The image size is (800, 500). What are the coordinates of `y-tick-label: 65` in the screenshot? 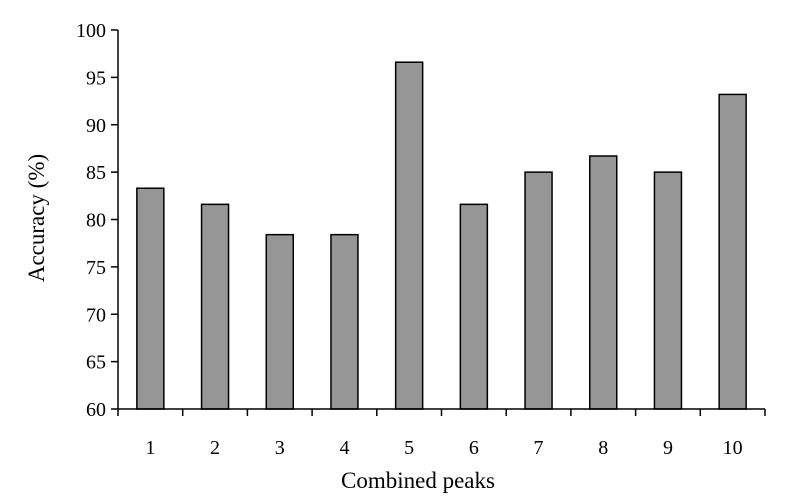 It's located at (96, 363).